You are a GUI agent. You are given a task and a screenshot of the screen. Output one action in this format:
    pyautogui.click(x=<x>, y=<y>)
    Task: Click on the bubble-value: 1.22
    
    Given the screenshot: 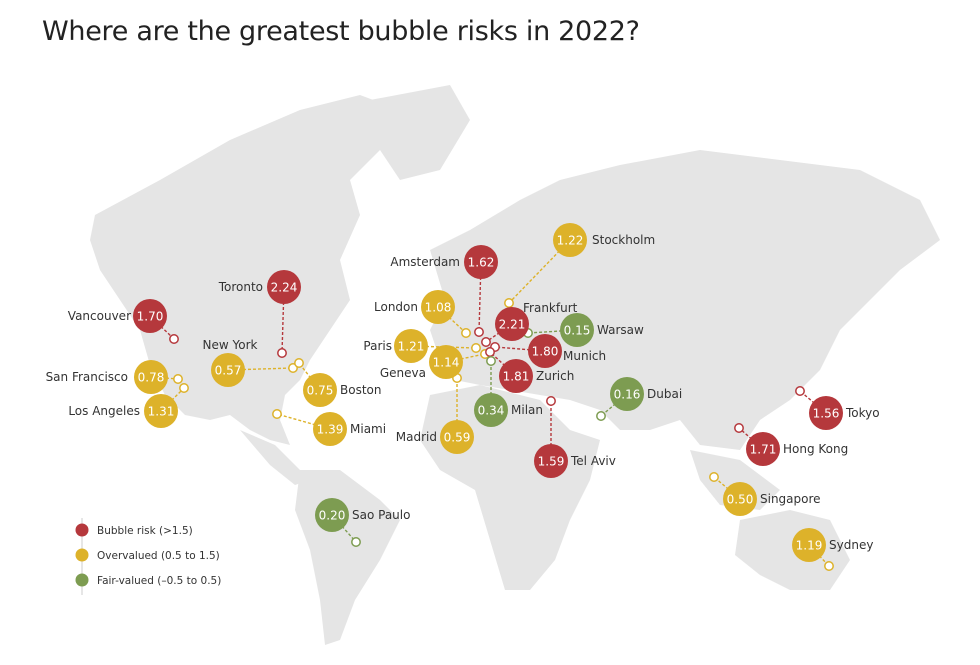 What is the action you would take?
    pyautogui.click(x=570, y=241)
    